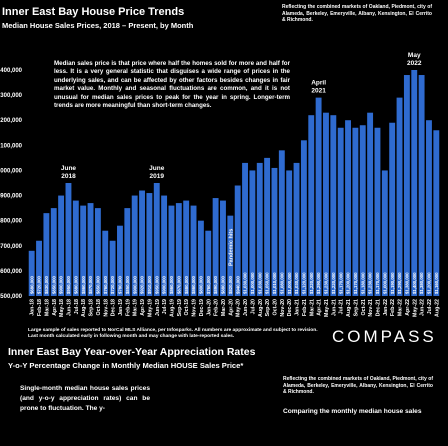 The width and height of the screenshot is (448, 446). Describe the element at coordinates (11, 121) in the screenshot. I see `y-tick-label: $1,200,000` at that location.